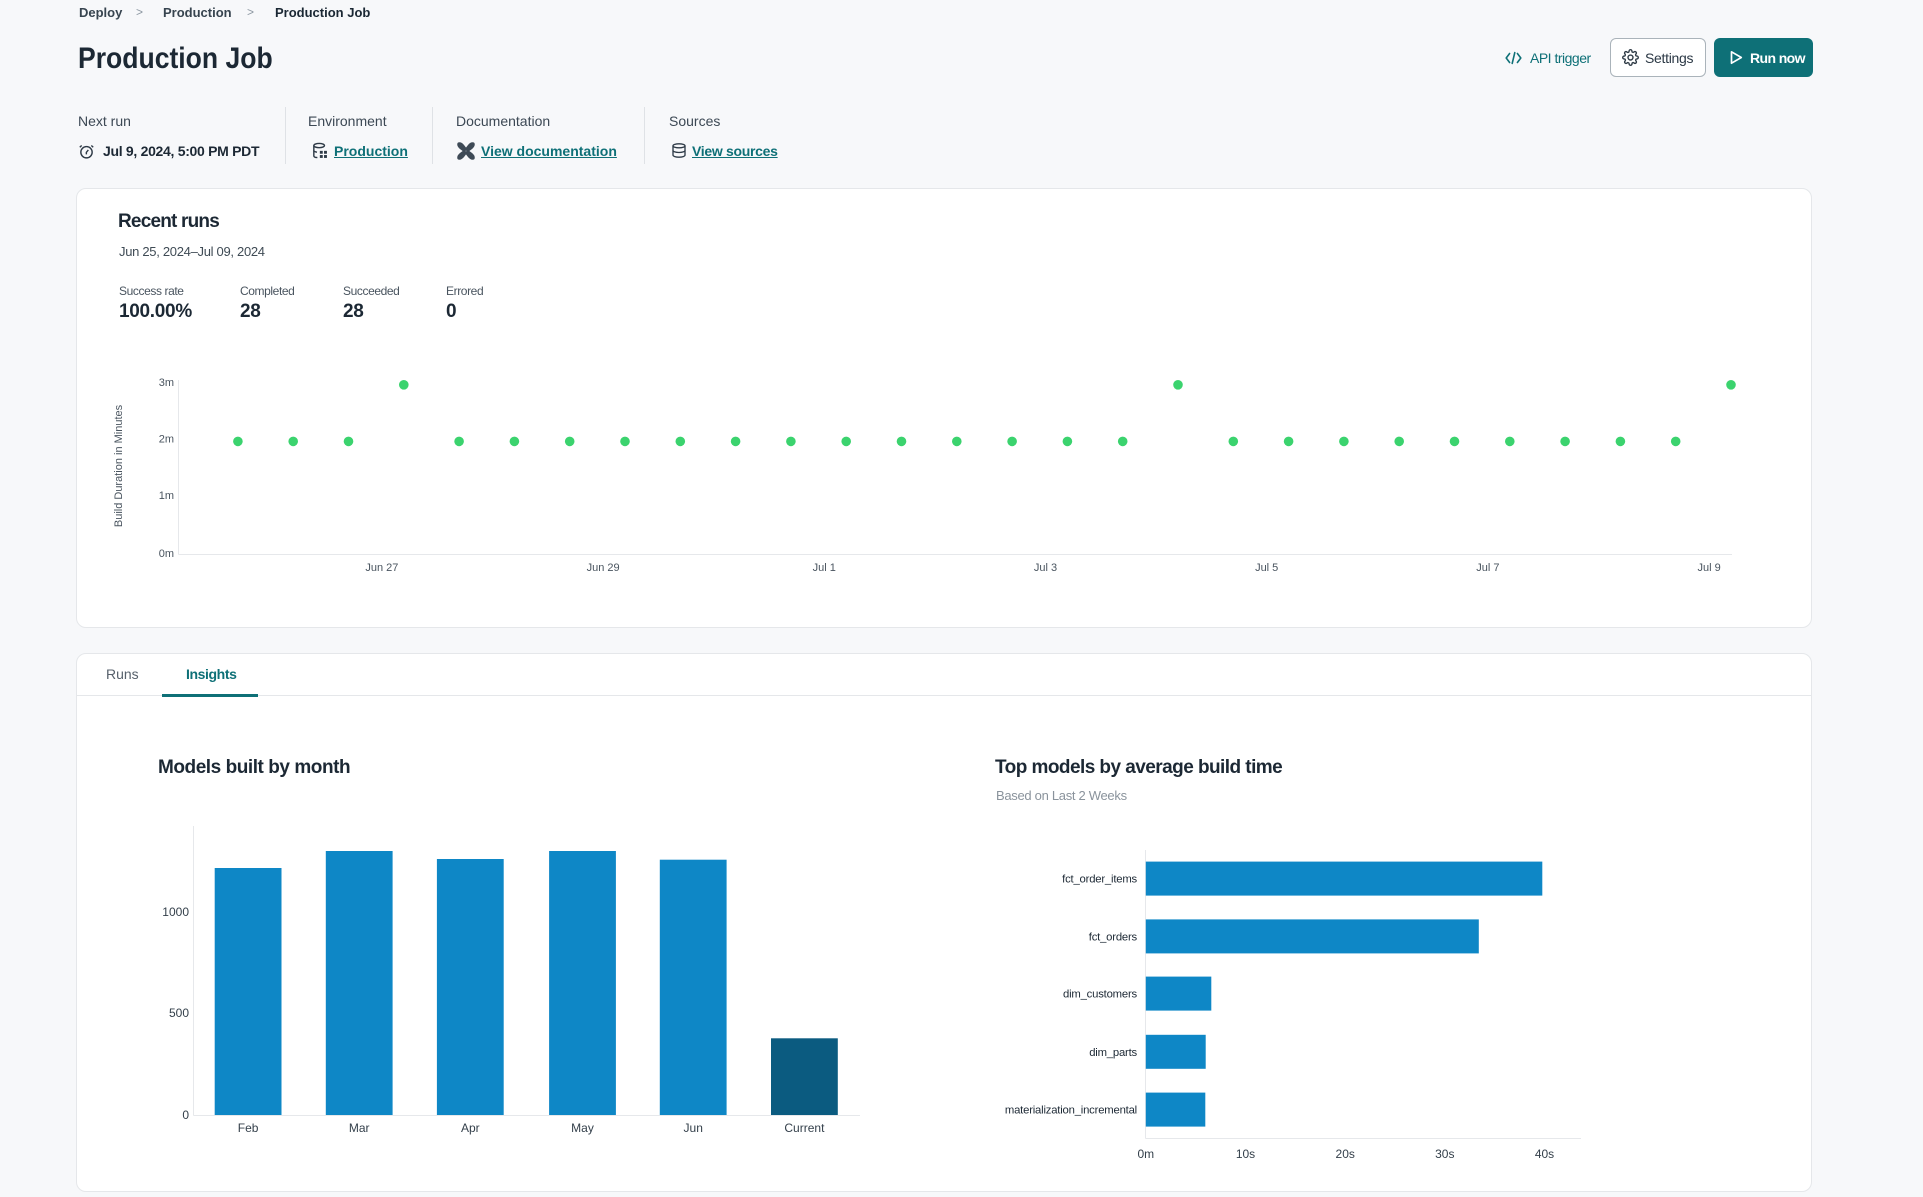 Image resolution: width=1923 pixels, height=1197 pixels. I want to click on svg-text: Apr, so click(470, 1128).